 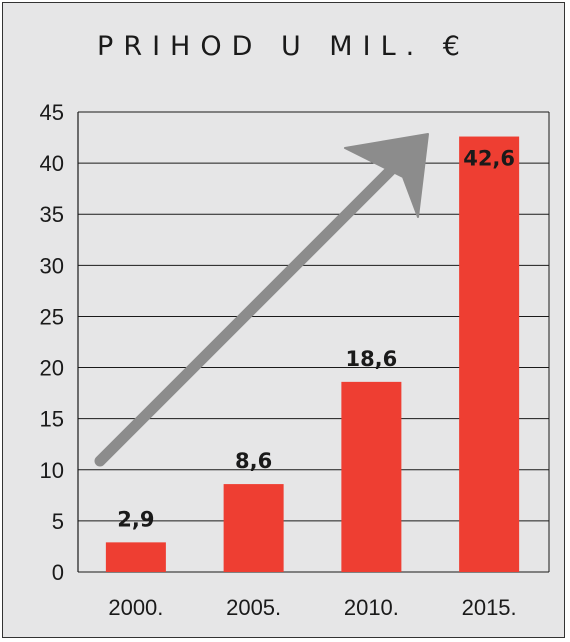 I want to click on chart-title: PRIHOD U MIL. €, so click(x=283, y=46).